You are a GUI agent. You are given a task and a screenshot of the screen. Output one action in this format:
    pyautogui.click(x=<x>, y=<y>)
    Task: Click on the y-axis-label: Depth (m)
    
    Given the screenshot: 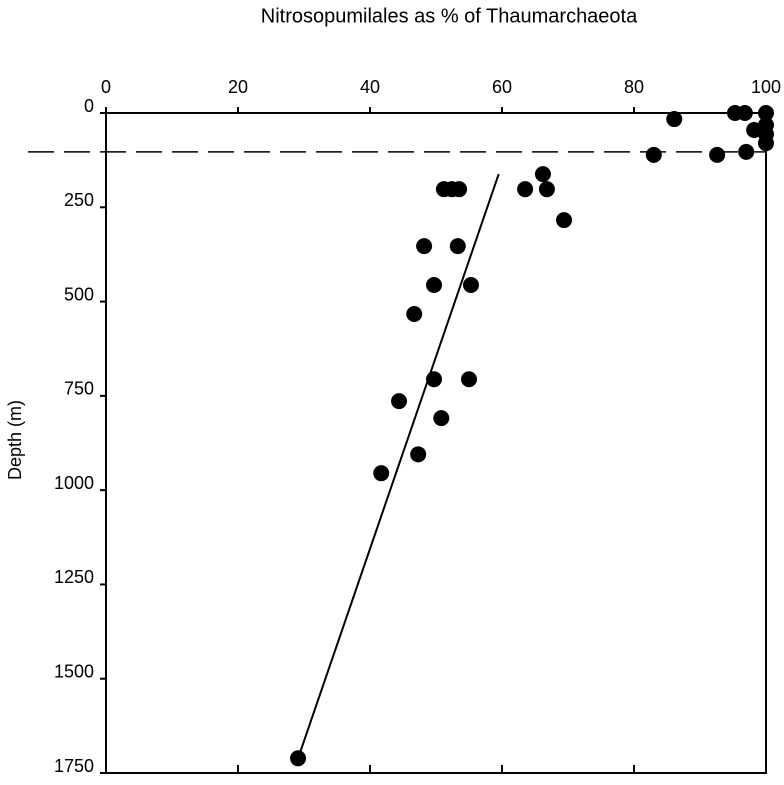 What is the action you would take?
    pyautogui.click(x=15, y=440)
    